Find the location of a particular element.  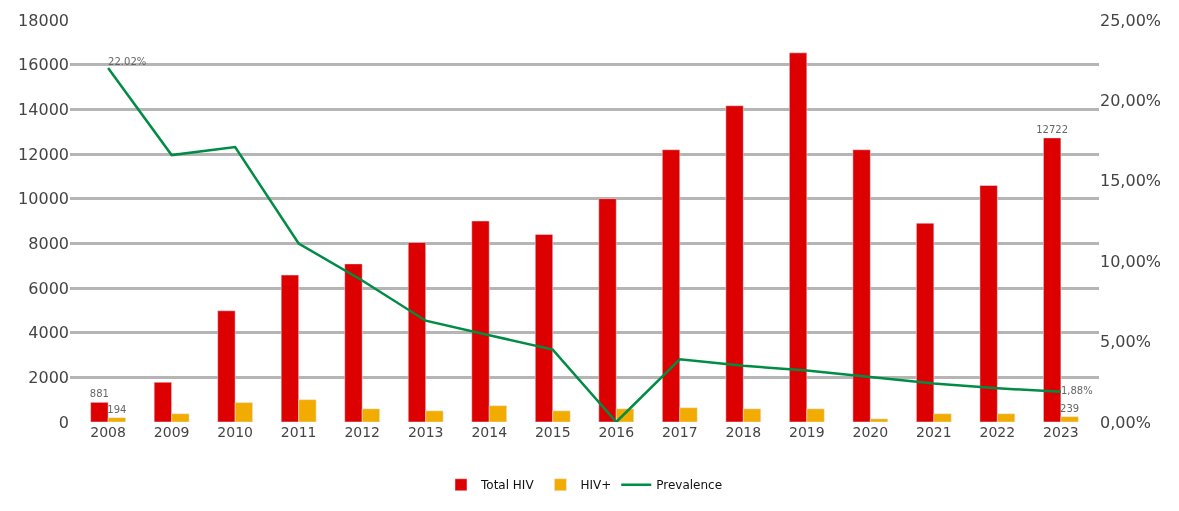

data-label: 12722 is located at coordinates (1052, 129).